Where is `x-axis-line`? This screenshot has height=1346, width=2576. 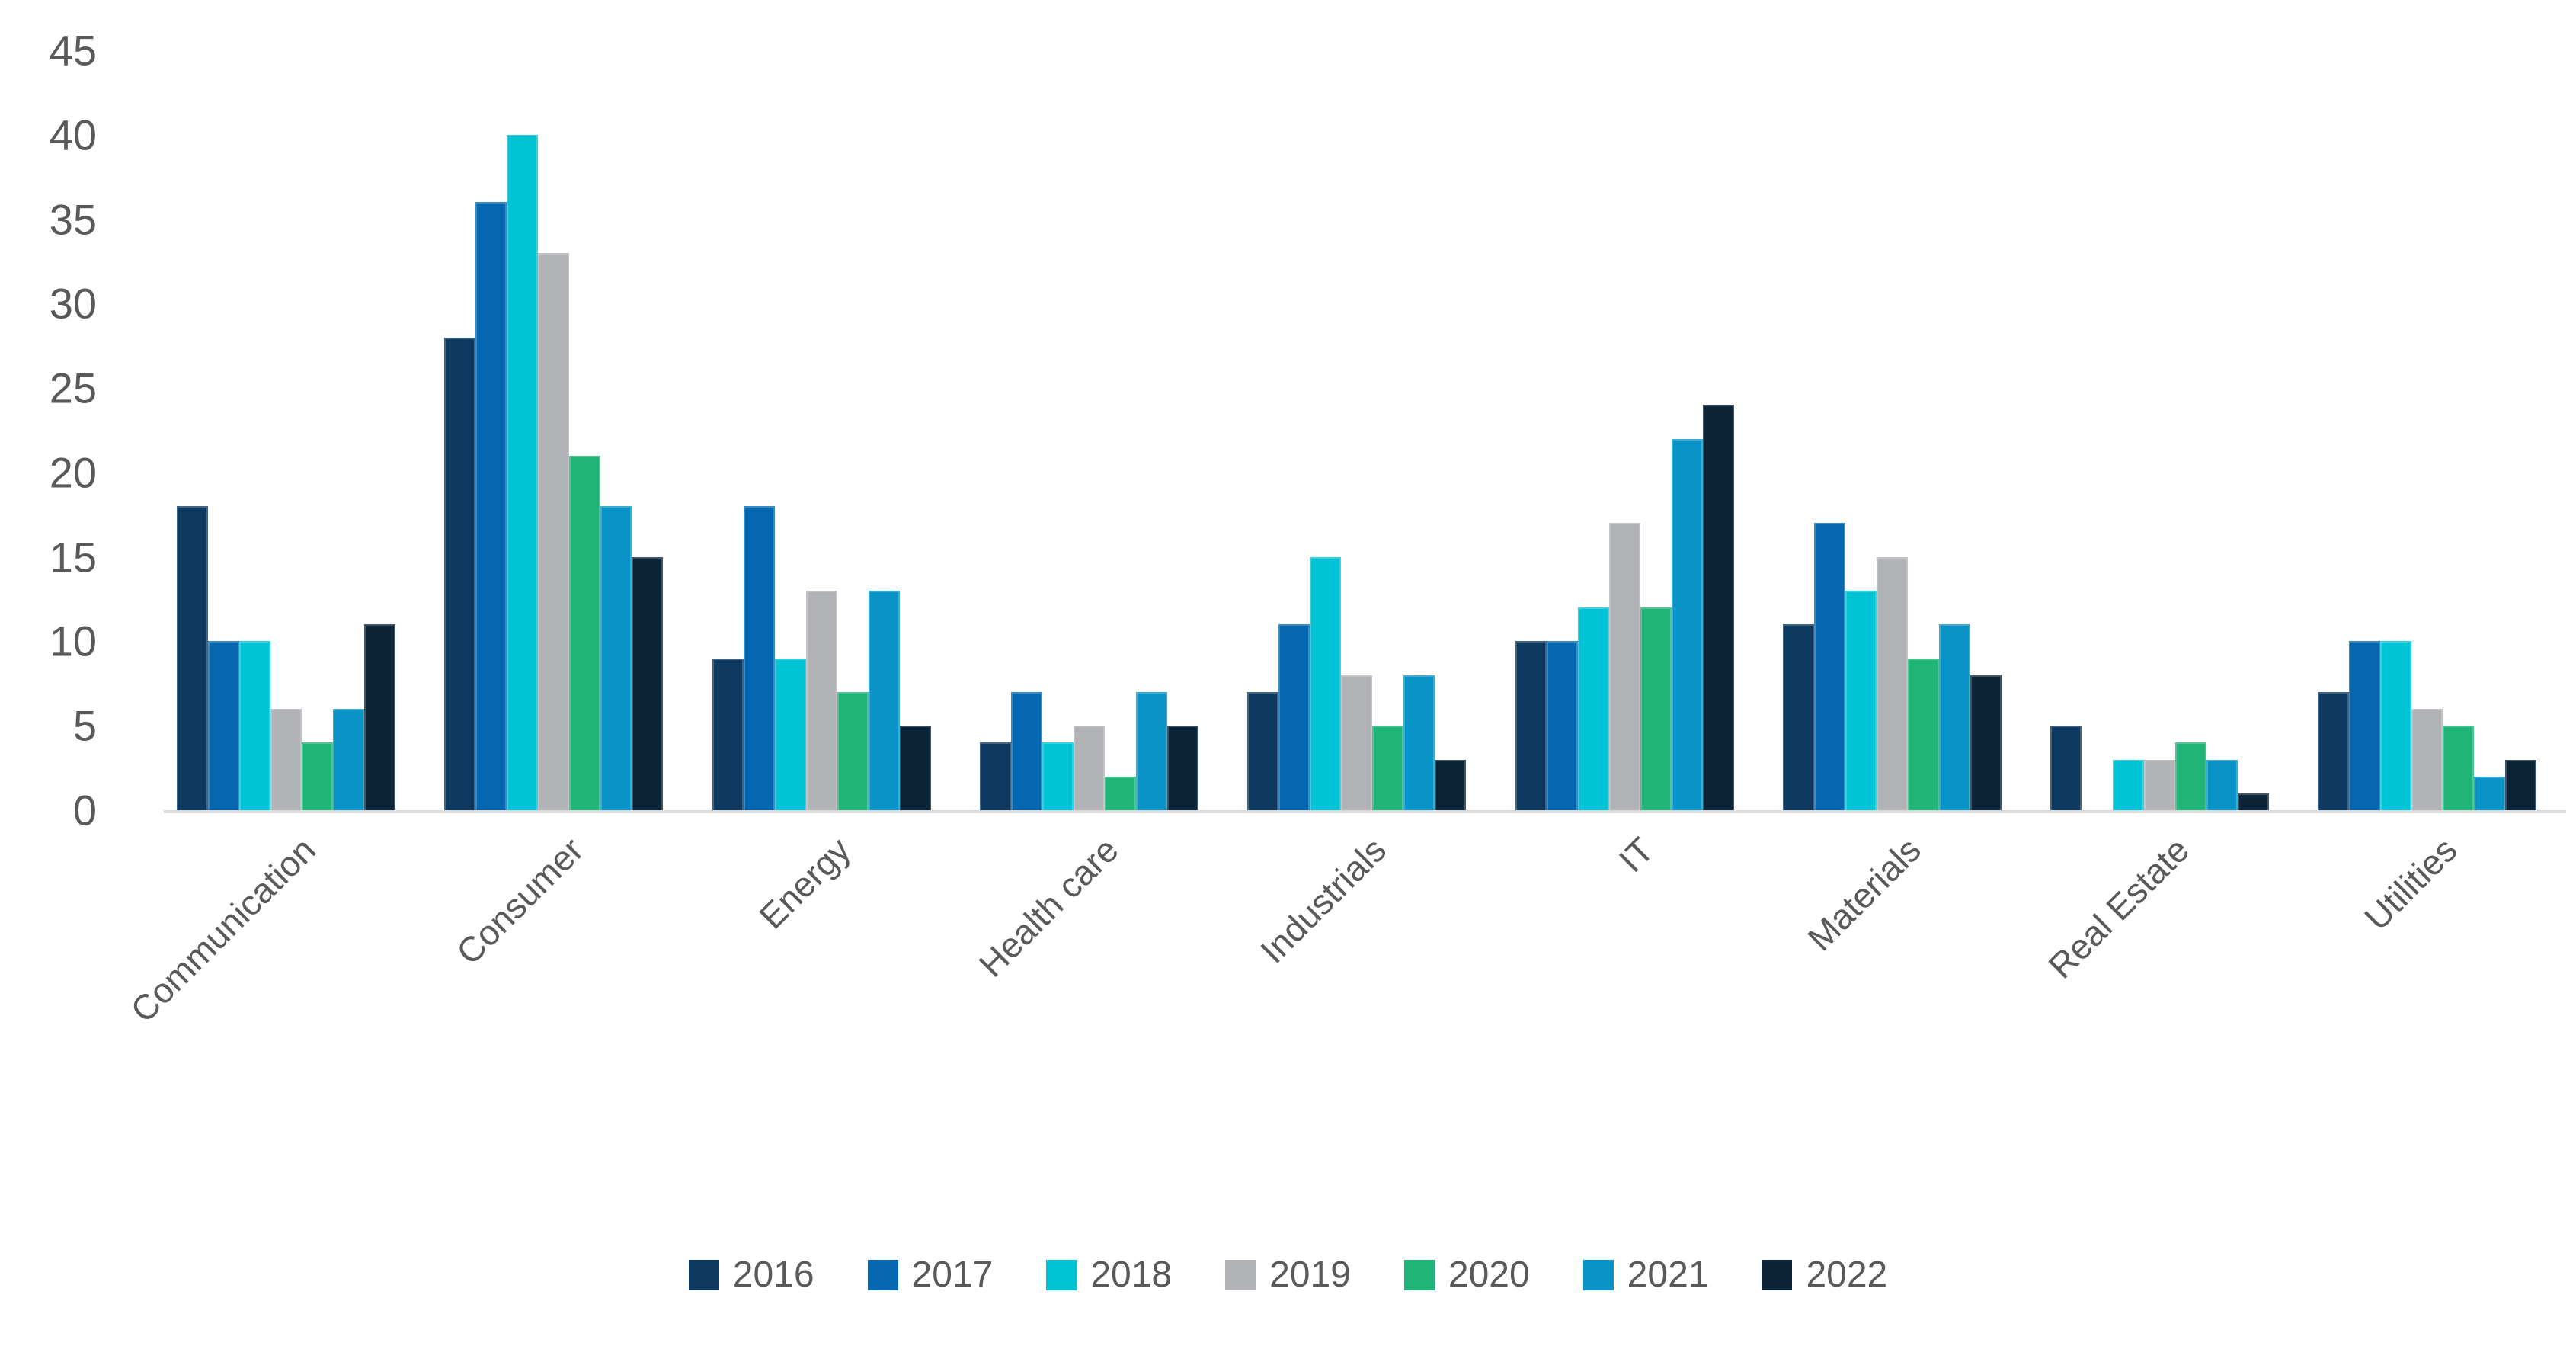
x-axis-line is located at coordinates (1365, 811).